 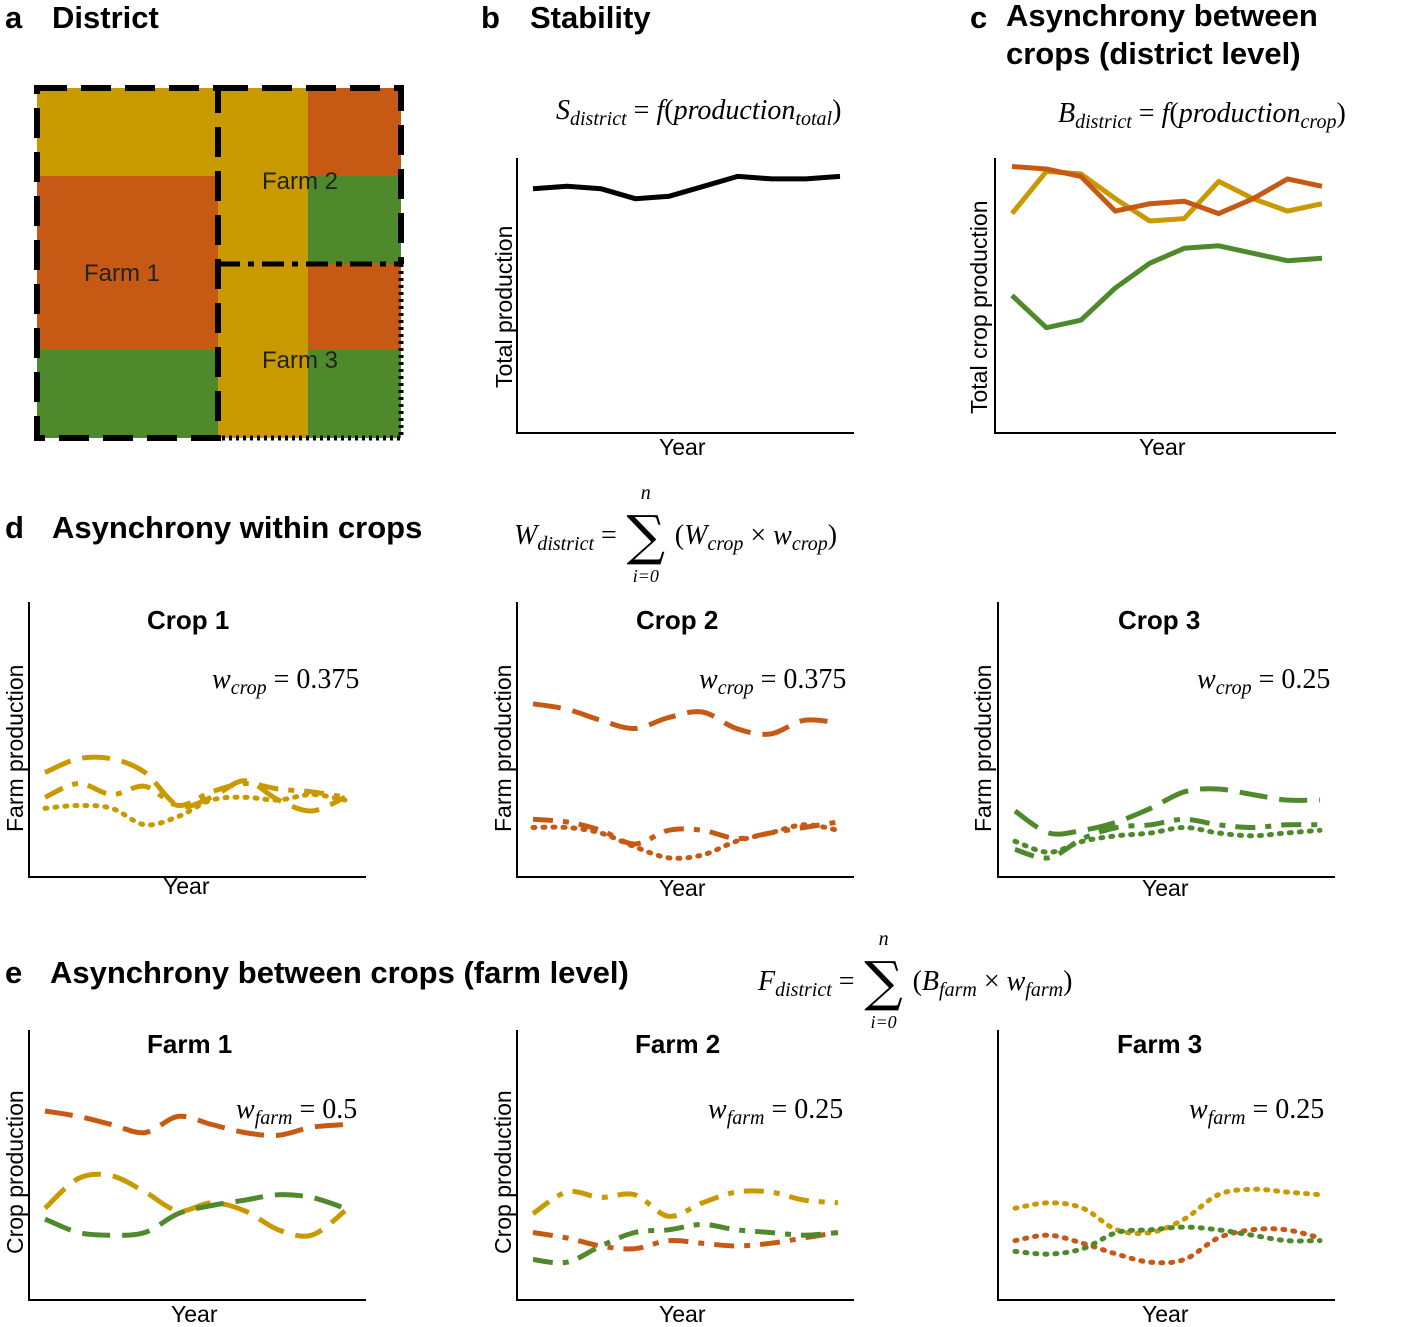 What do you see at coordinates (1167, 811) in the screenshot?
I see `panel-d3-series-1-line` at bounding box center [1167, 811].